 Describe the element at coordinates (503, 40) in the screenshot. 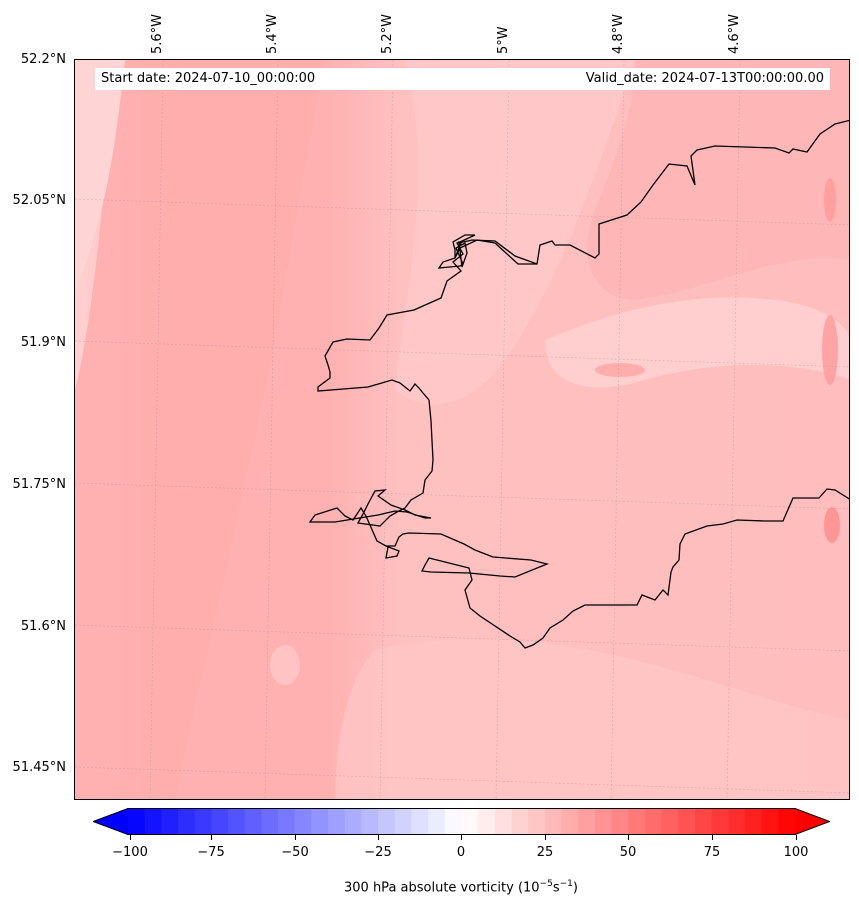

I see `lon-label-5w: 5°W` at that location.